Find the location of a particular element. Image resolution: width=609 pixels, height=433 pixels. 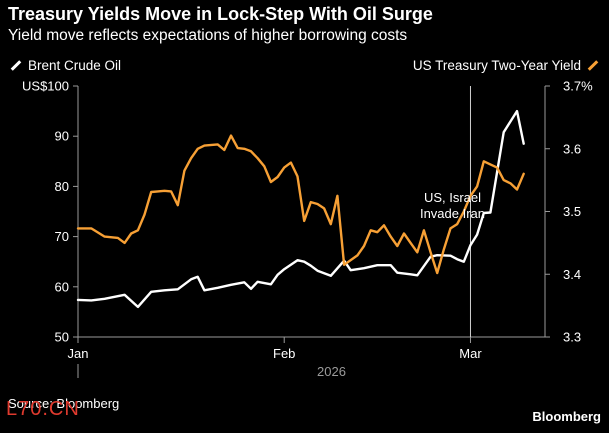

legend-oil: Brent Crude Oil is located at coordinates (64, 65).